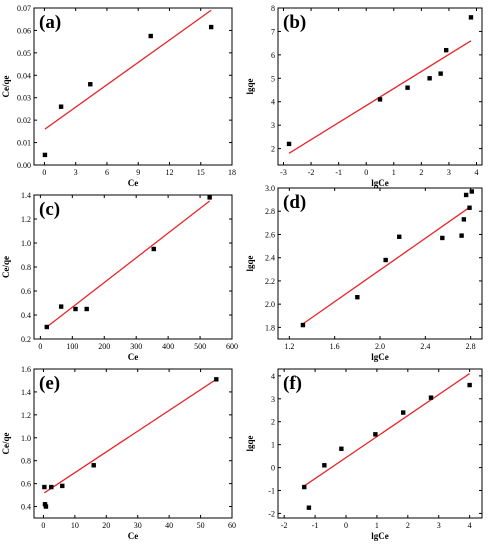 This screenshot has width=488, height=550. Describe the element at coordinates (24, 75) in the screenshot. I see `y-tick-label: 0.04` at that location.